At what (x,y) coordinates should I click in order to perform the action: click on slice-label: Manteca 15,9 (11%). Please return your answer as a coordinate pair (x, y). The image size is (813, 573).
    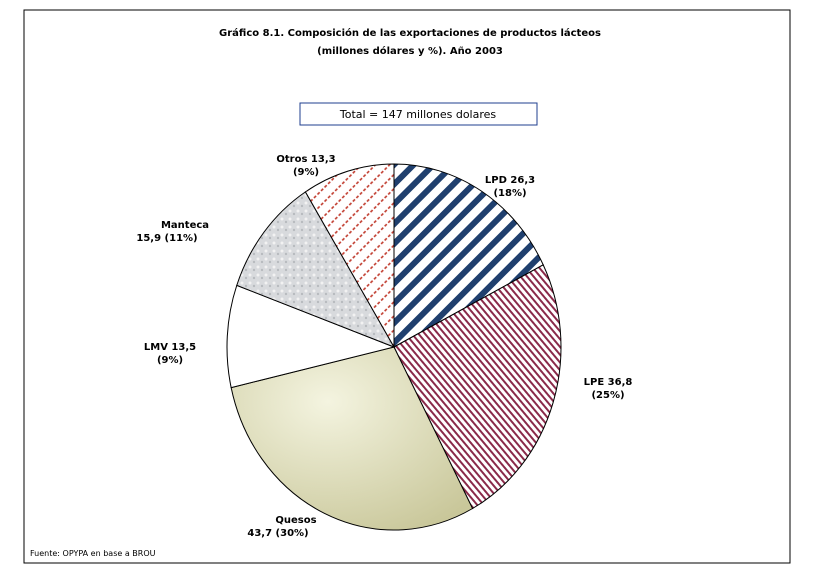
    Looking at the image, I should click on (172, 232).